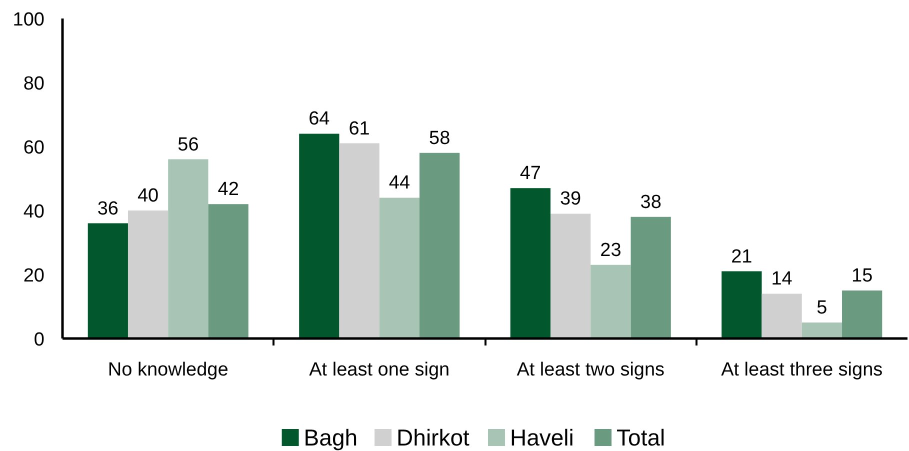 The image size is (909, 451). I want to click on y-tick-label: 40, so click(34, 212).